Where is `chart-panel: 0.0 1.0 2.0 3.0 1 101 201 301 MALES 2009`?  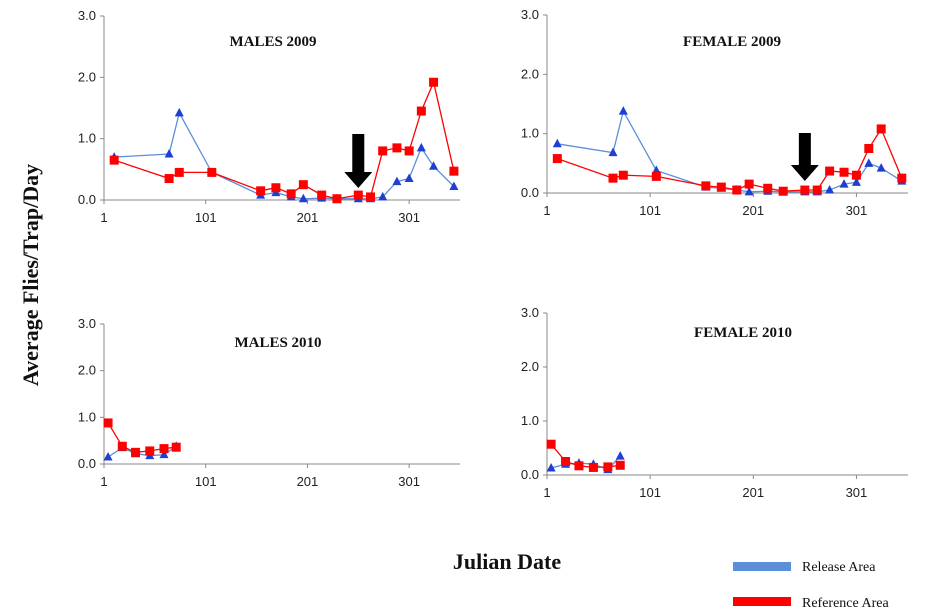 chart-panel: 0.0 1.0 2.0 3.0 1 101 201 301 MALES 2009 is located at coordinates (269, 116).